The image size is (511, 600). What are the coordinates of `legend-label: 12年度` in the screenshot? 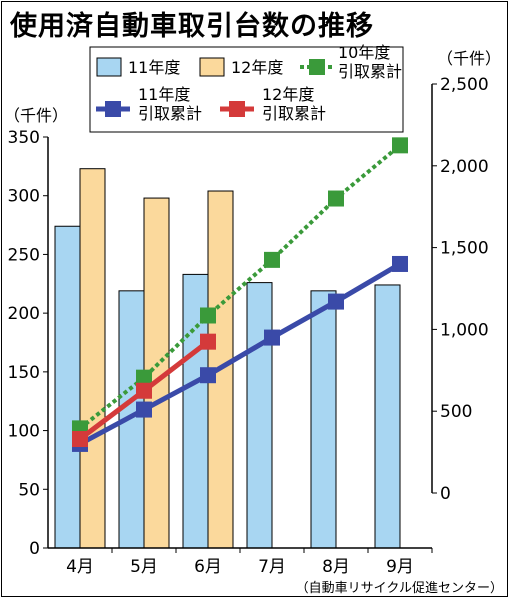 It's located at (257, 67).